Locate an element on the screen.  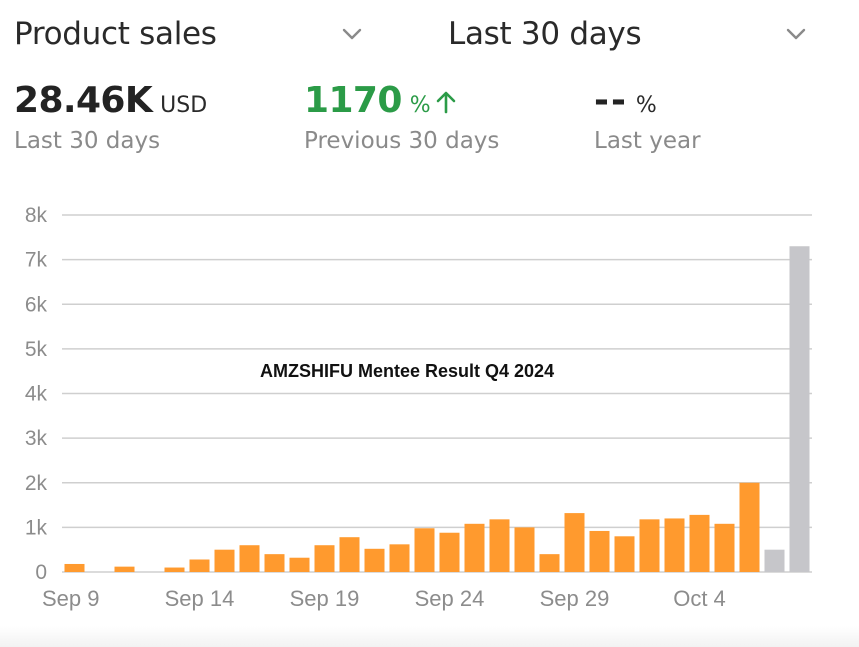
y-tick-label: 3k is located at coordinates (36, 438).